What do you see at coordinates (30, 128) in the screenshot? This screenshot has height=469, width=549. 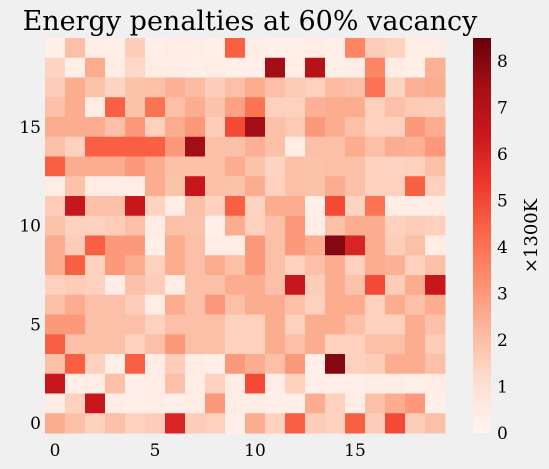 I see `y-tick-label: 15` at bounding box center [30, 128].